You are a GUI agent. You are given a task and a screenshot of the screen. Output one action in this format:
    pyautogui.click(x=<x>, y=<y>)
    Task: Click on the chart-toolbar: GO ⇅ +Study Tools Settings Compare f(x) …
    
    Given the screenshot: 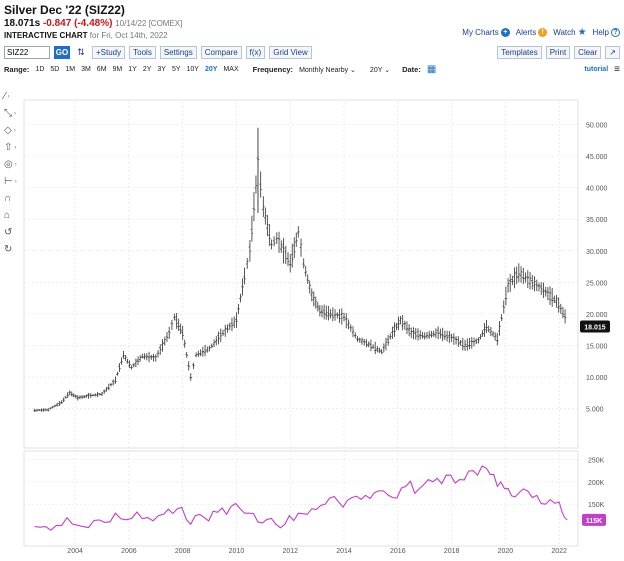 What is the action you would take?
    pyautogui.click(x=312, y=52)
    